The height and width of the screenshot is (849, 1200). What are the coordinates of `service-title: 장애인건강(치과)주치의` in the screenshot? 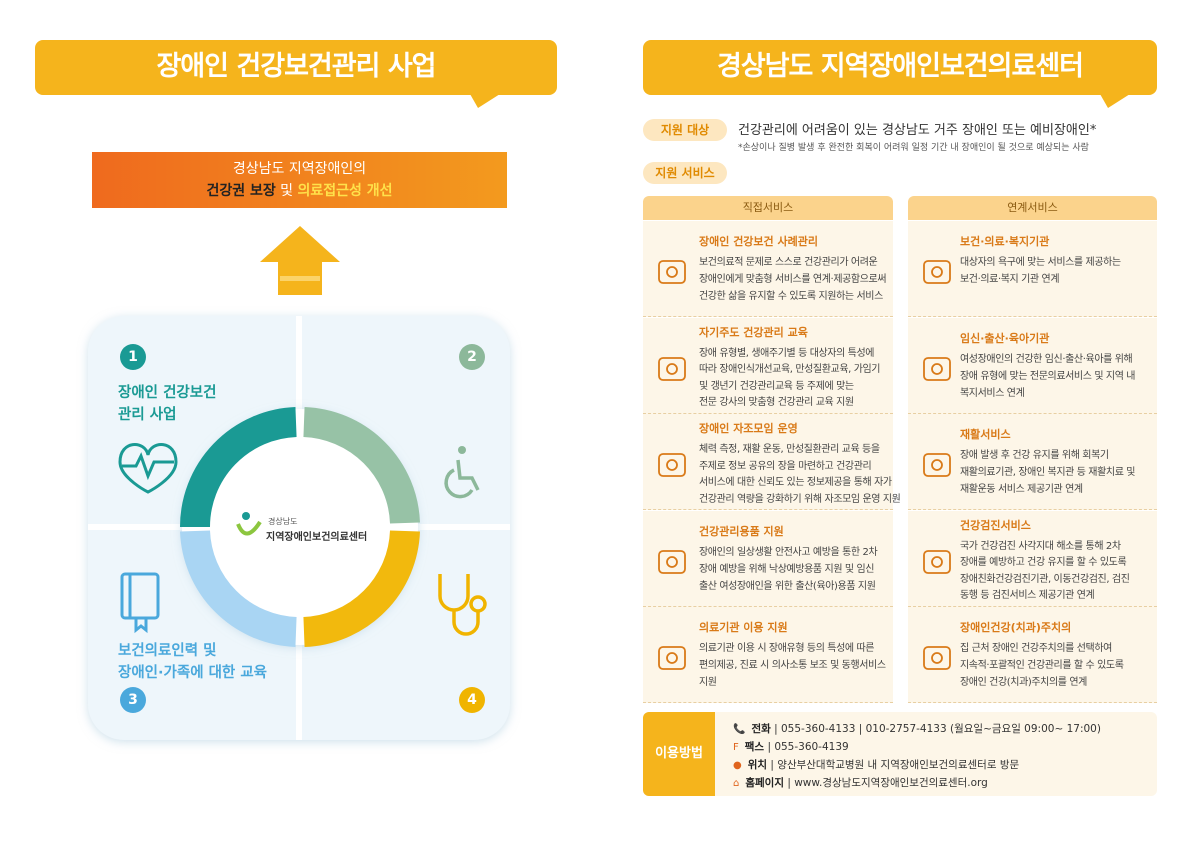 It's located at (1016, 627).